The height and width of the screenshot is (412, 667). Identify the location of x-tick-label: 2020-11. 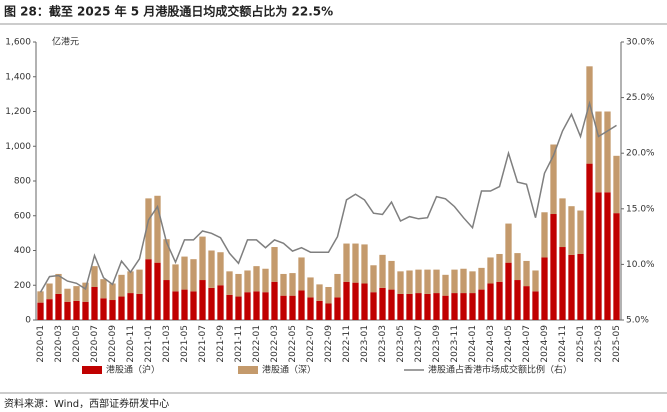
(131, 344).